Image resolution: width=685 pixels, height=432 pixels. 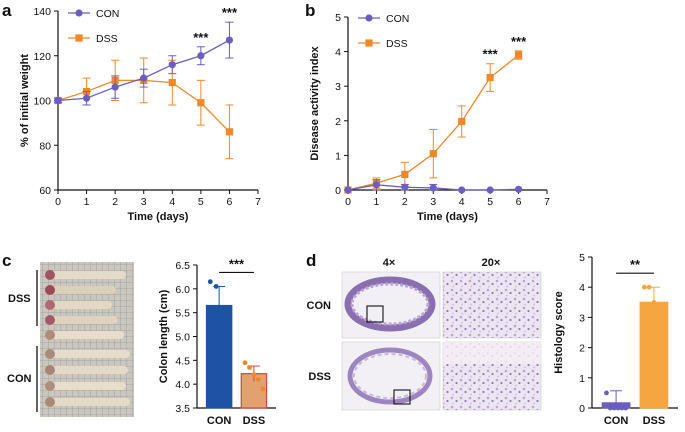 What do you see at coordinates (635, 264) in the screenshot?
I see `significance-marker: **` at bounding box center [635, 264].